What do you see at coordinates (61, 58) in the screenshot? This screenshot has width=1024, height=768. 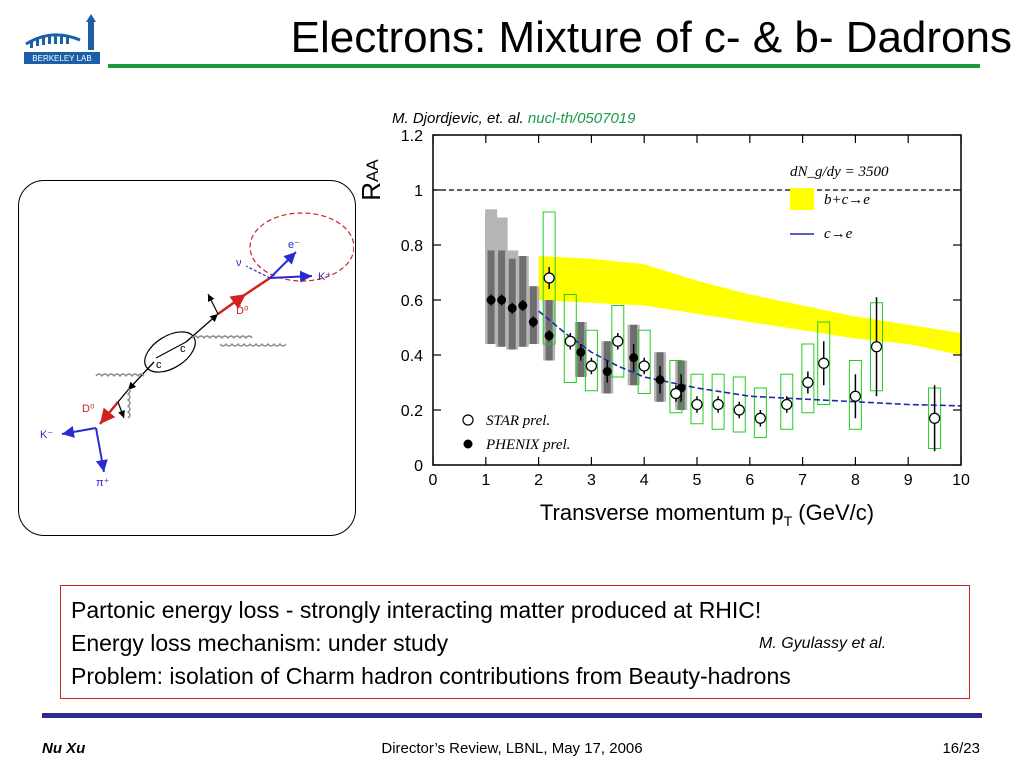 I see `logo-text: BERKELEY LAB` at bounding box center [61, 58].